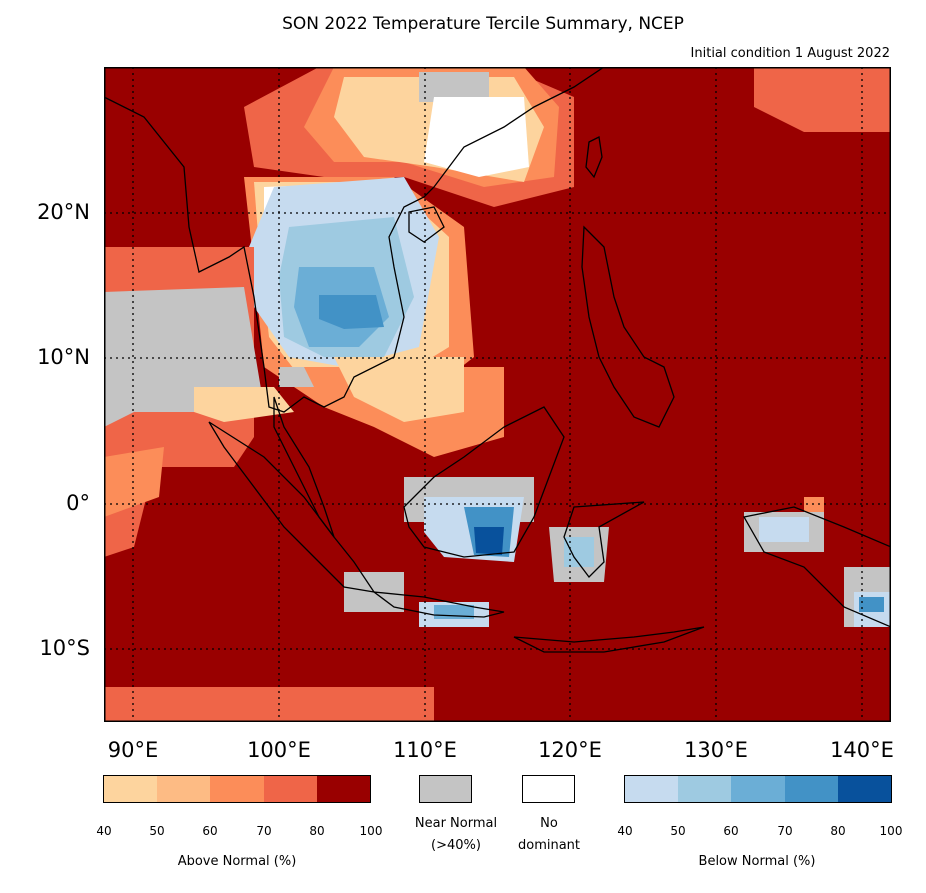 This screenshot has height=893, width=926. What do you see at coordinates (678, 831) in the screenshot?
I see `below-tick-50: 50` at bounding box center [678, 831].